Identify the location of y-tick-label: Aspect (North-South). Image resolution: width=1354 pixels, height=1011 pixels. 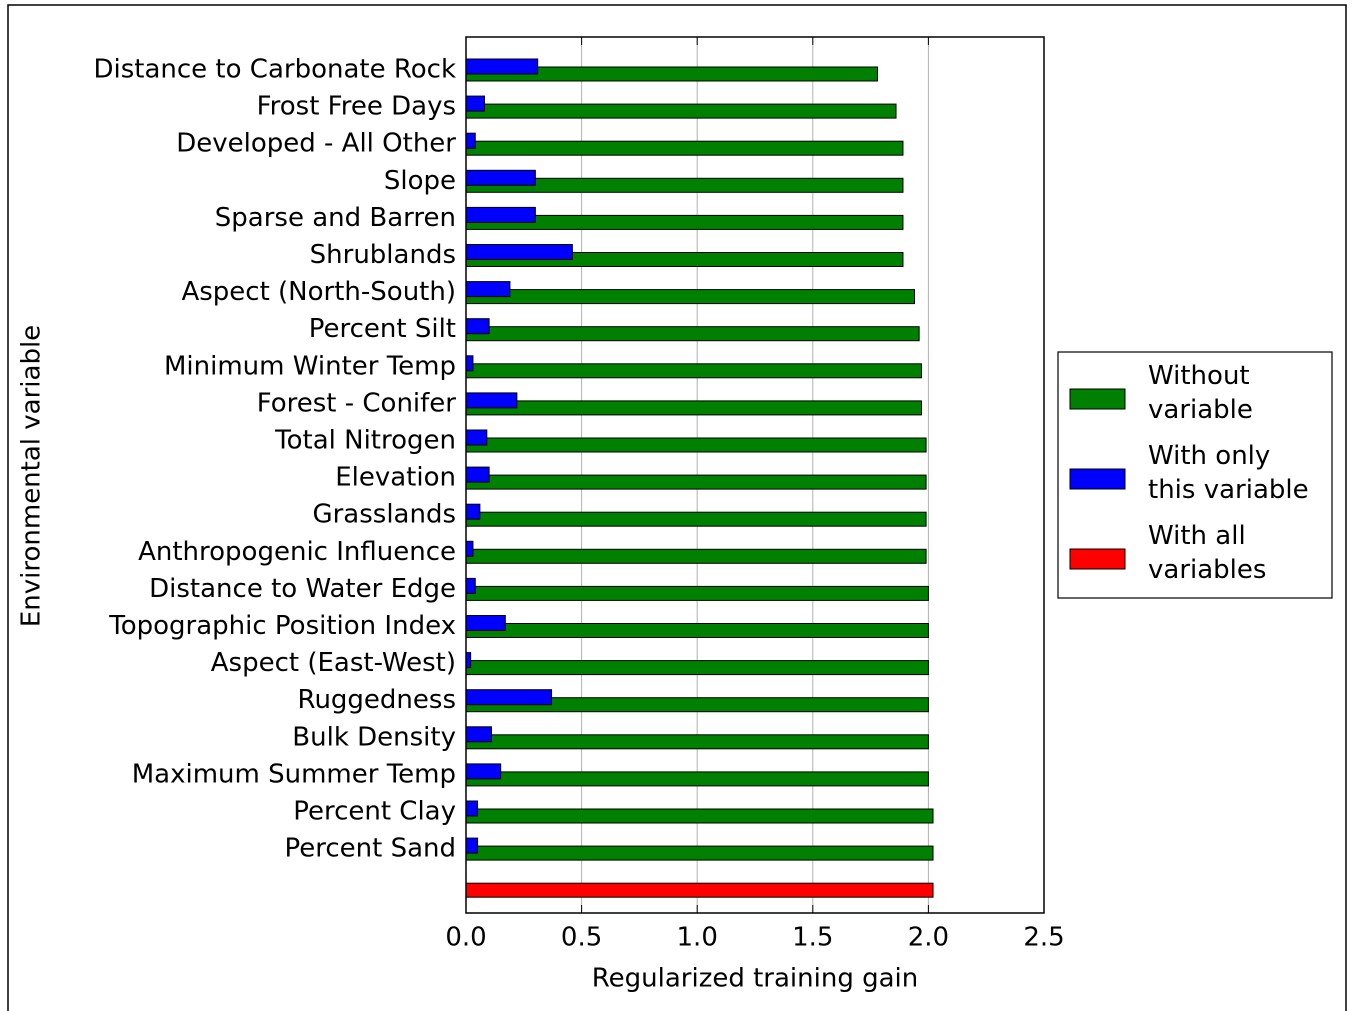
(318, 292).